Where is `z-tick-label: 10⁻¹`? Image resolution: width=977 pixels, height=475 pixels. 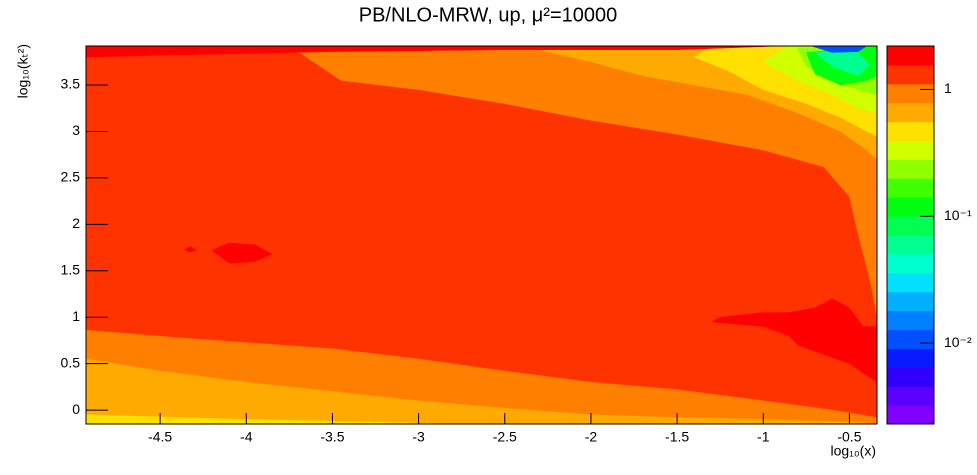 z-tick-label: 10⁻¹ is located at coordinates (958, 215).